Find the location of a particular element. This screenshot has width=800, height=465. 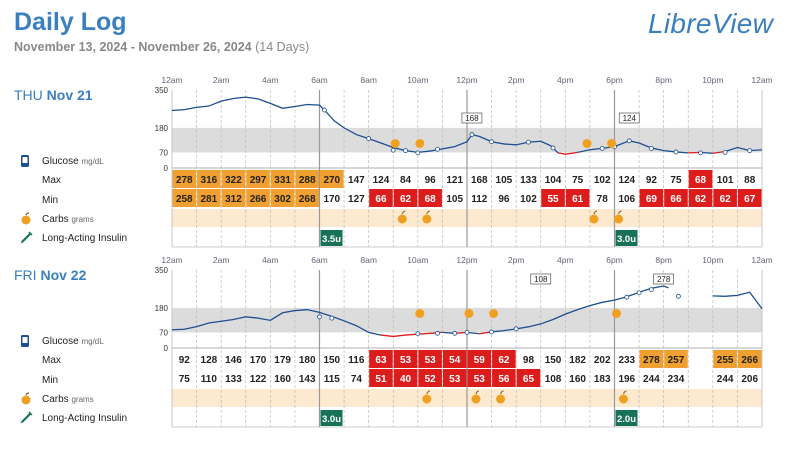

time-label: 6pm is located at coordinates (614, 260).